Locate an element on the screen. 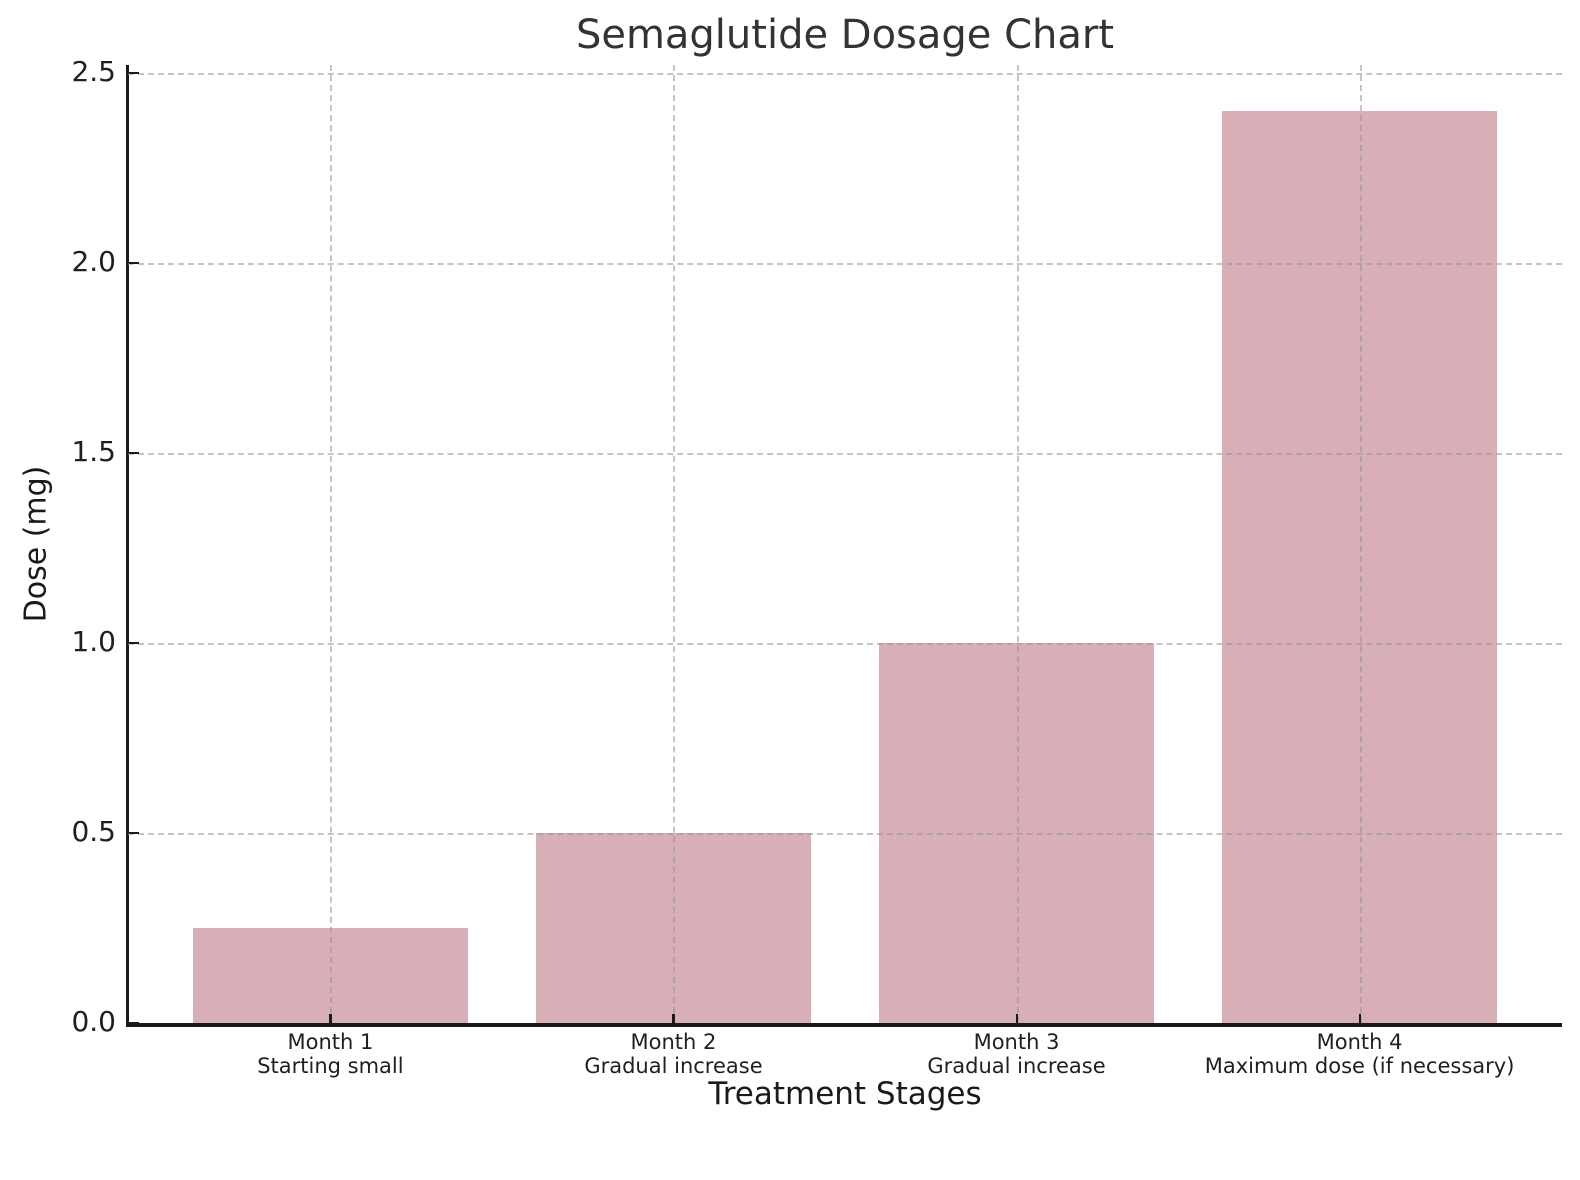 This screenshot has width=1580, height=1180. x-tick-label: Month 2 Gradual increase is located at coordinates (673, 1054).